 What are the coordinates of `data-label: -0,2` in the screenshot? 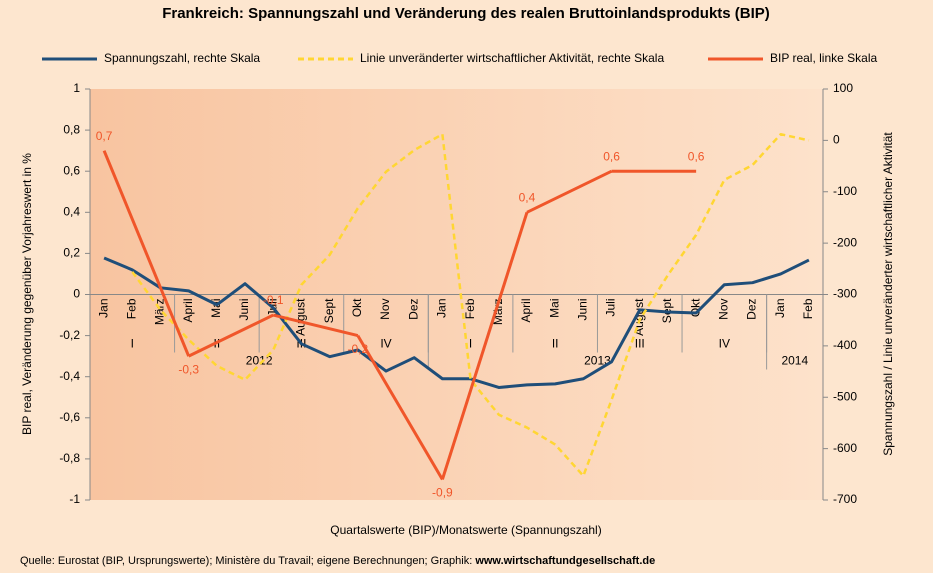 It's located at (357, 349).